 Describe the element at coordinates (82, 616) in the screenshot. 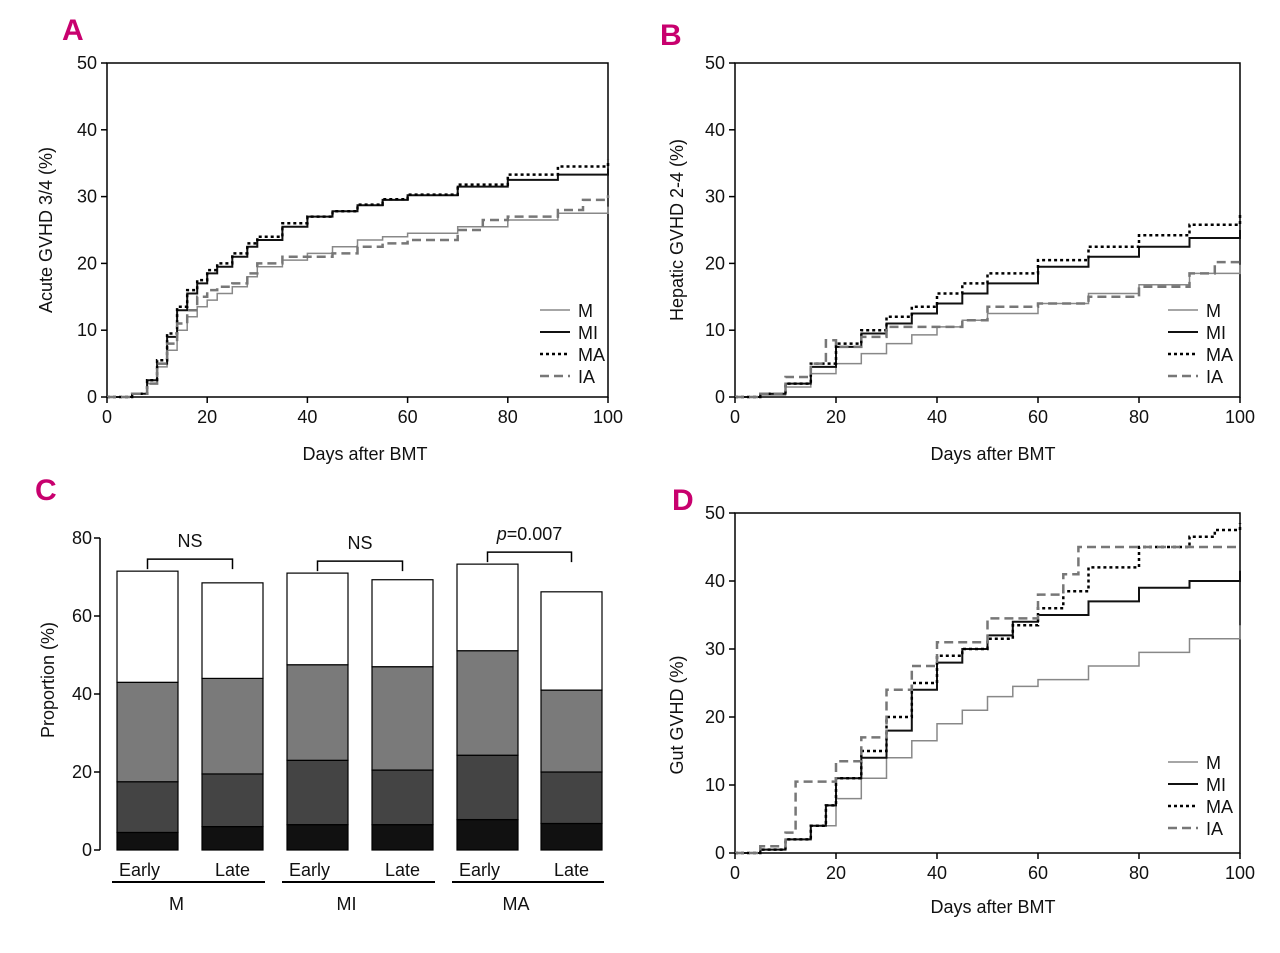

I see `y-tick-label: 60` at that location.